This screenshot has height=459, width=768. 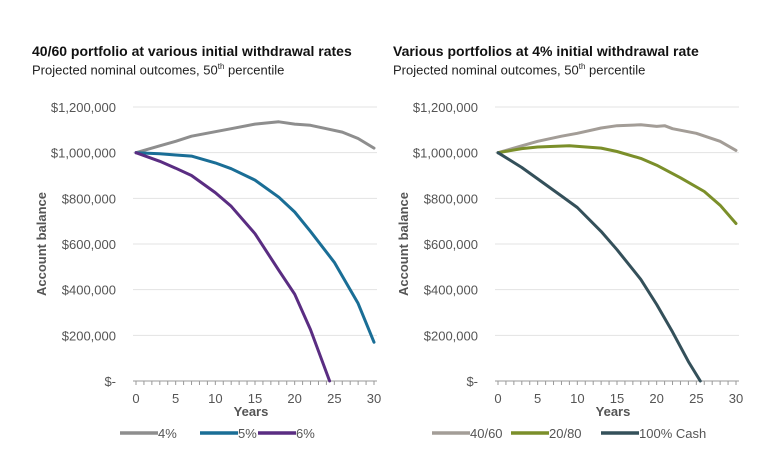 I want to click on left-y-axis-title: Account balance, so click(x=41, y=244).